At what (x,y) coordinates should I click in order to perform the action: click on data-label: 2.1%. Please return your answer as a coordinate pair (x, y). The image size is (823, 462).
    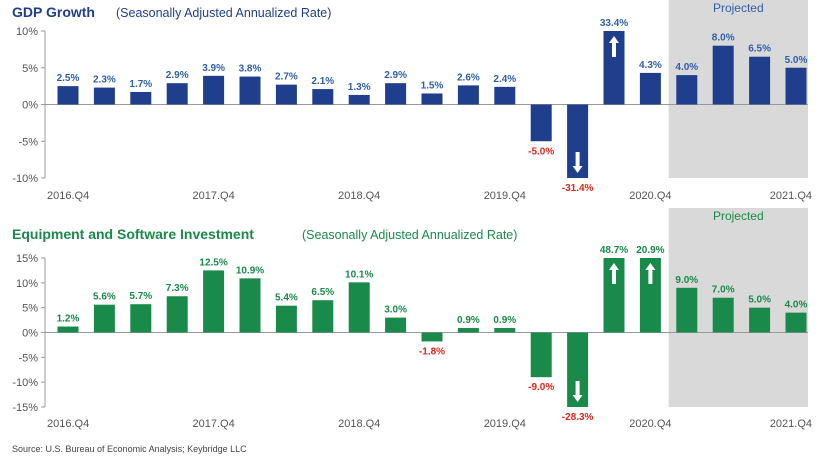
    Looking at the image, I should click on (322, 81).